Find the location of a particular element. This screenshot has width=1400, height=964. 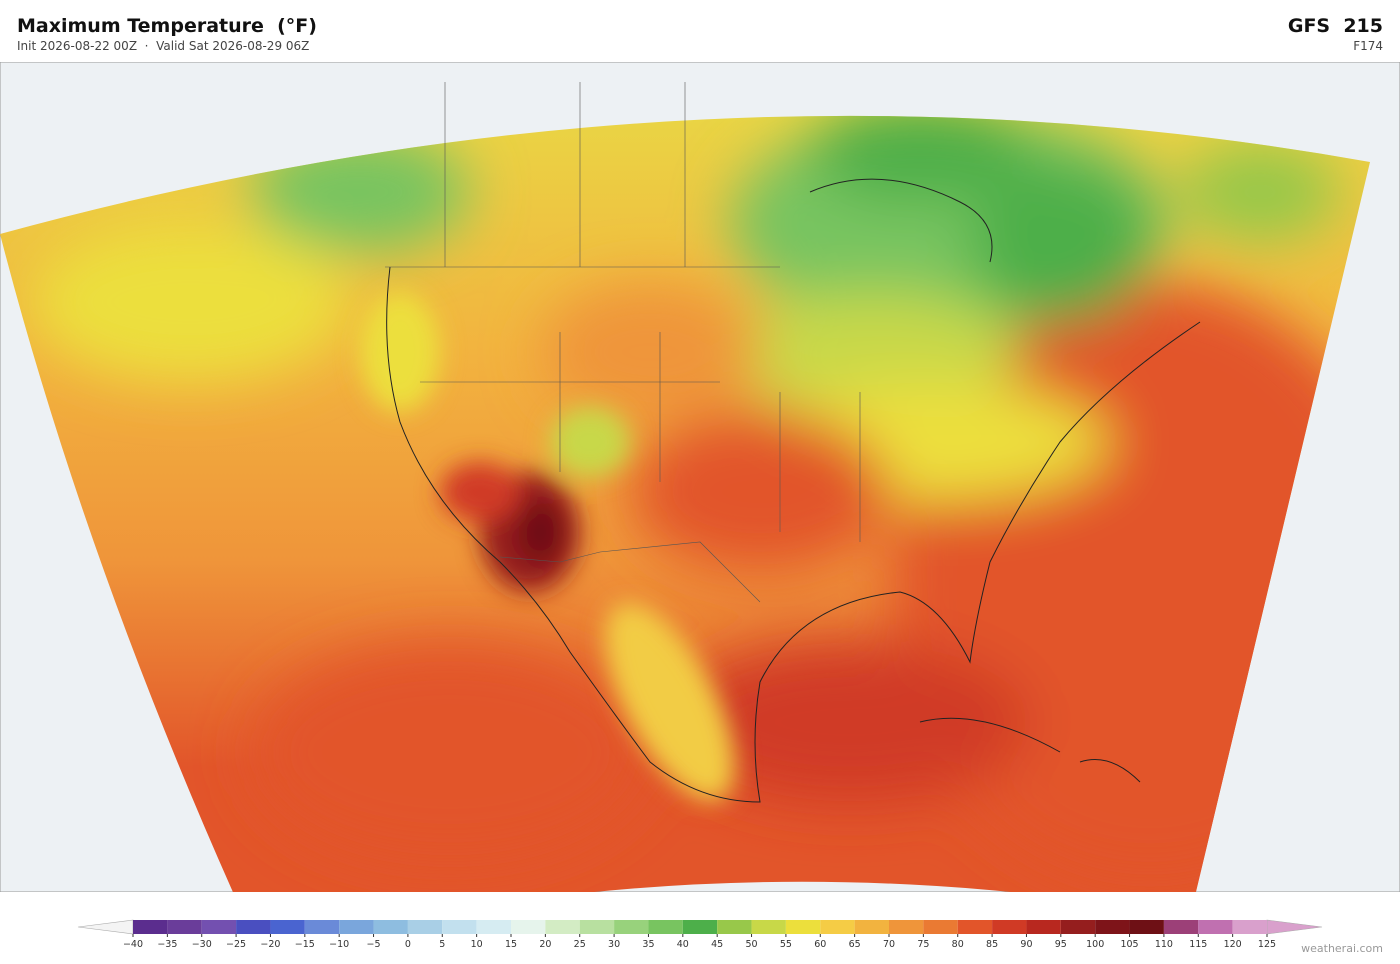

colorbar-tick-label: 35 is located at coordinates (648, 944).